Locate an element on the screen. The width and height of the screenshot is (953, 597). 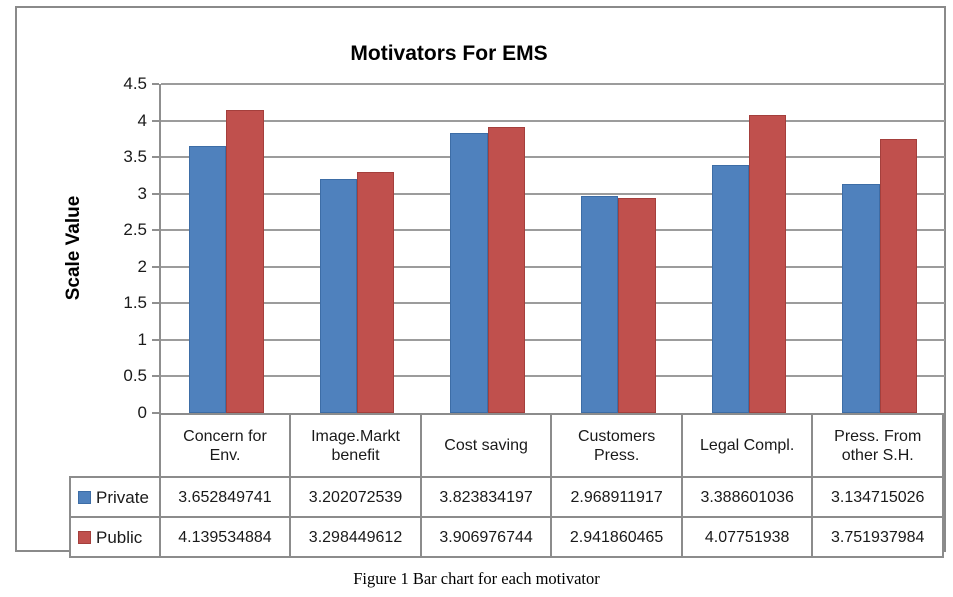
y-axis-title: Scale Value is located at coordinates (73, 248).